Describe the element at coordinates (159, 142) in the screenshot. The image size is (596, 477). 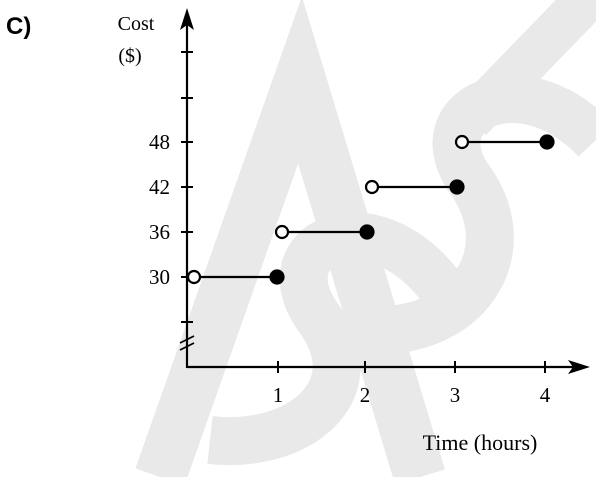
I see `y-tick-label: 48` at that location.